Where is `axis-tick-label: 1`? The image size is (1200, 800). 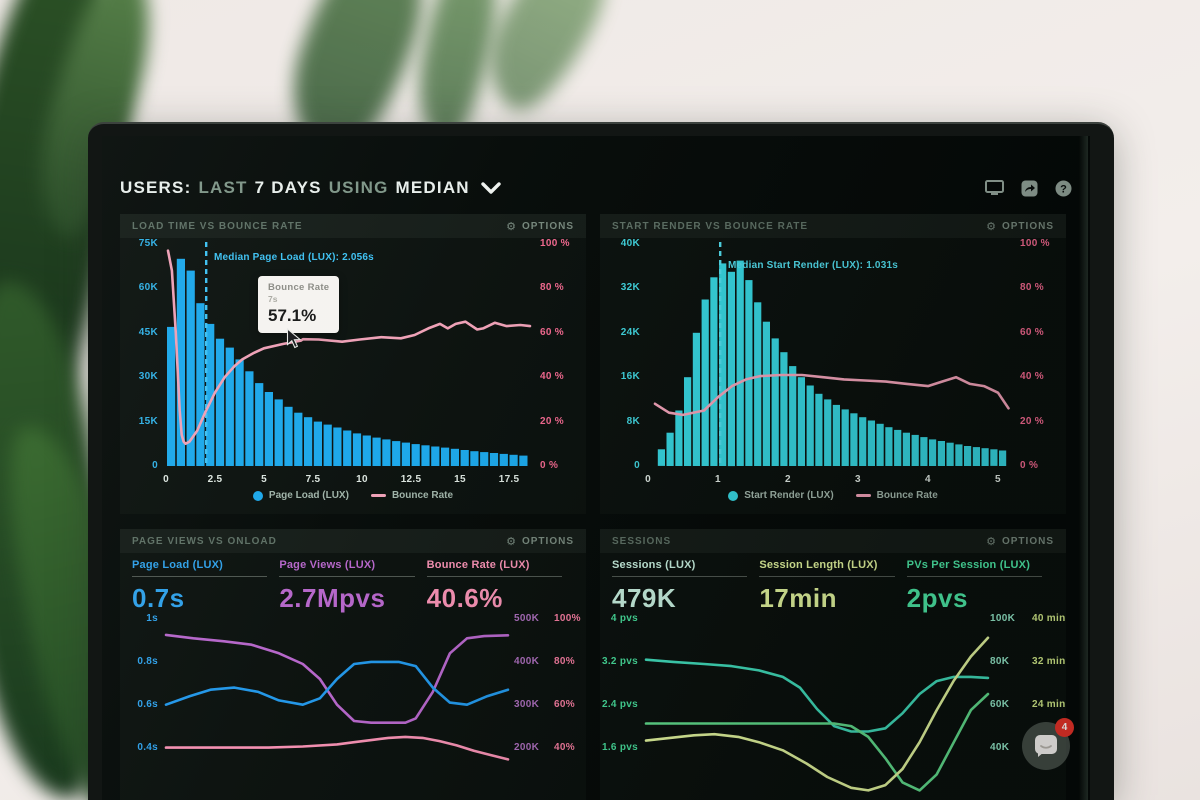 axis-tick-label: 1 is located at coordinates (718, 479).